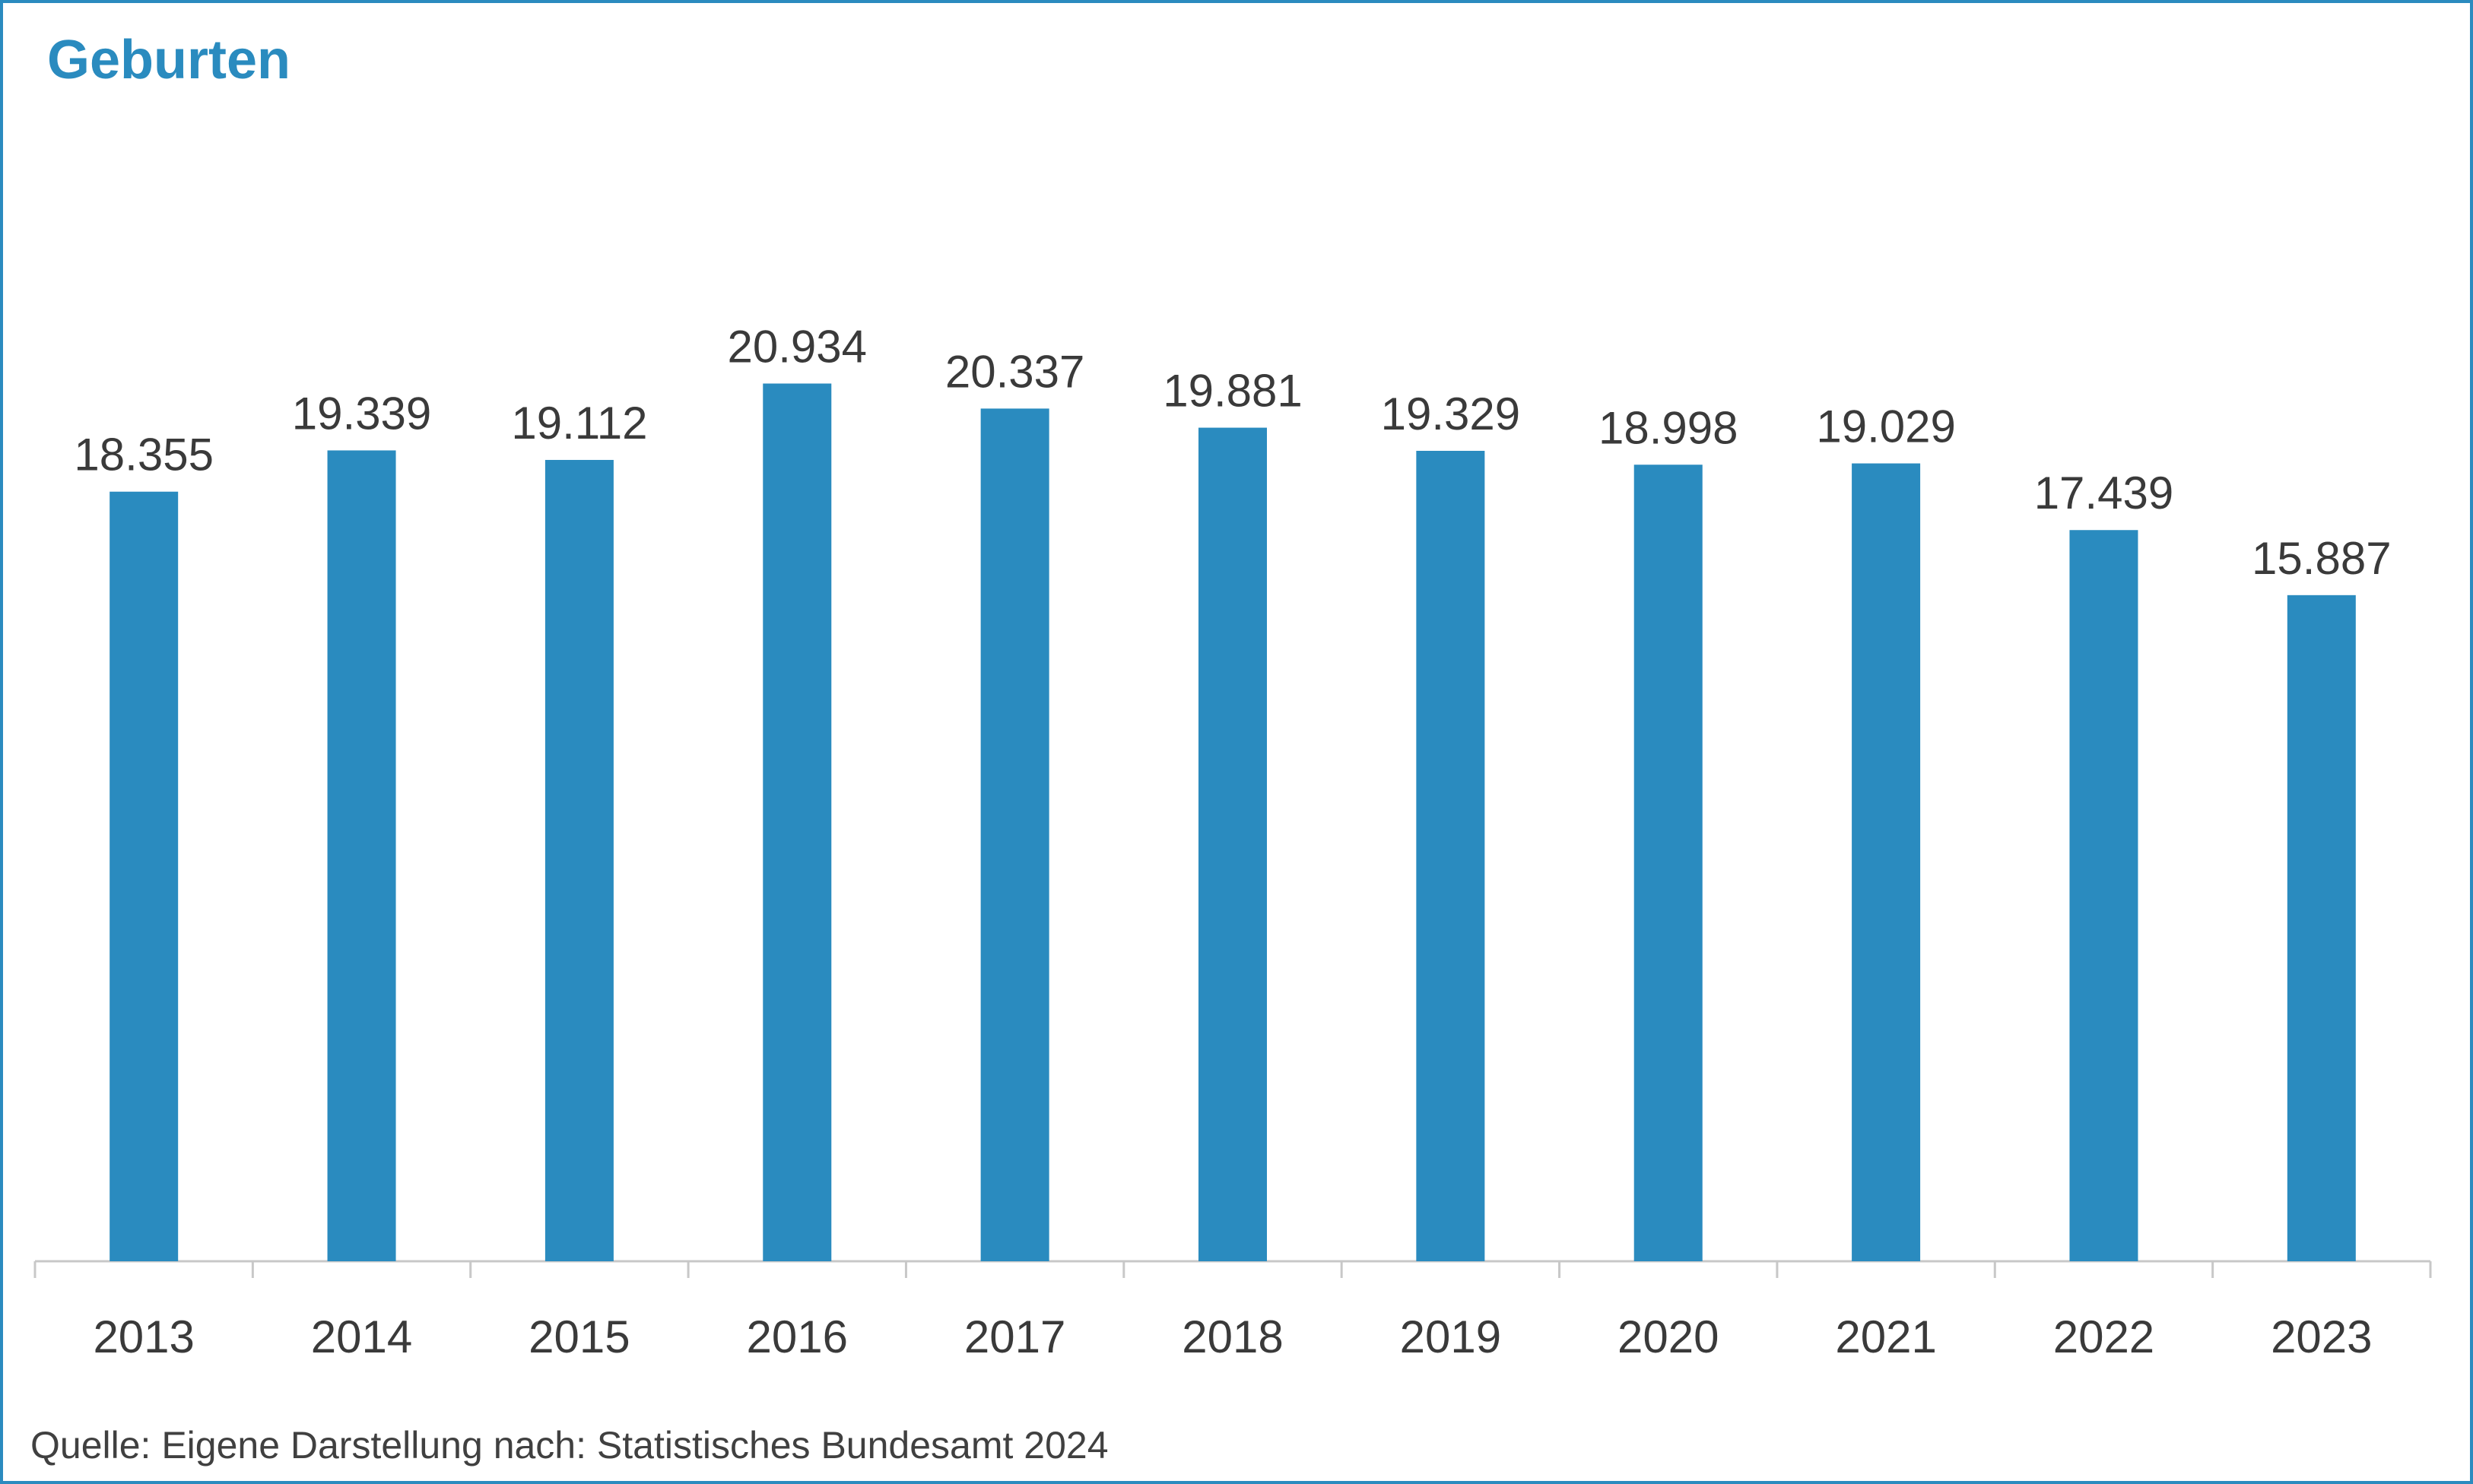  I want to click on bar-2014, so click(361, 856).